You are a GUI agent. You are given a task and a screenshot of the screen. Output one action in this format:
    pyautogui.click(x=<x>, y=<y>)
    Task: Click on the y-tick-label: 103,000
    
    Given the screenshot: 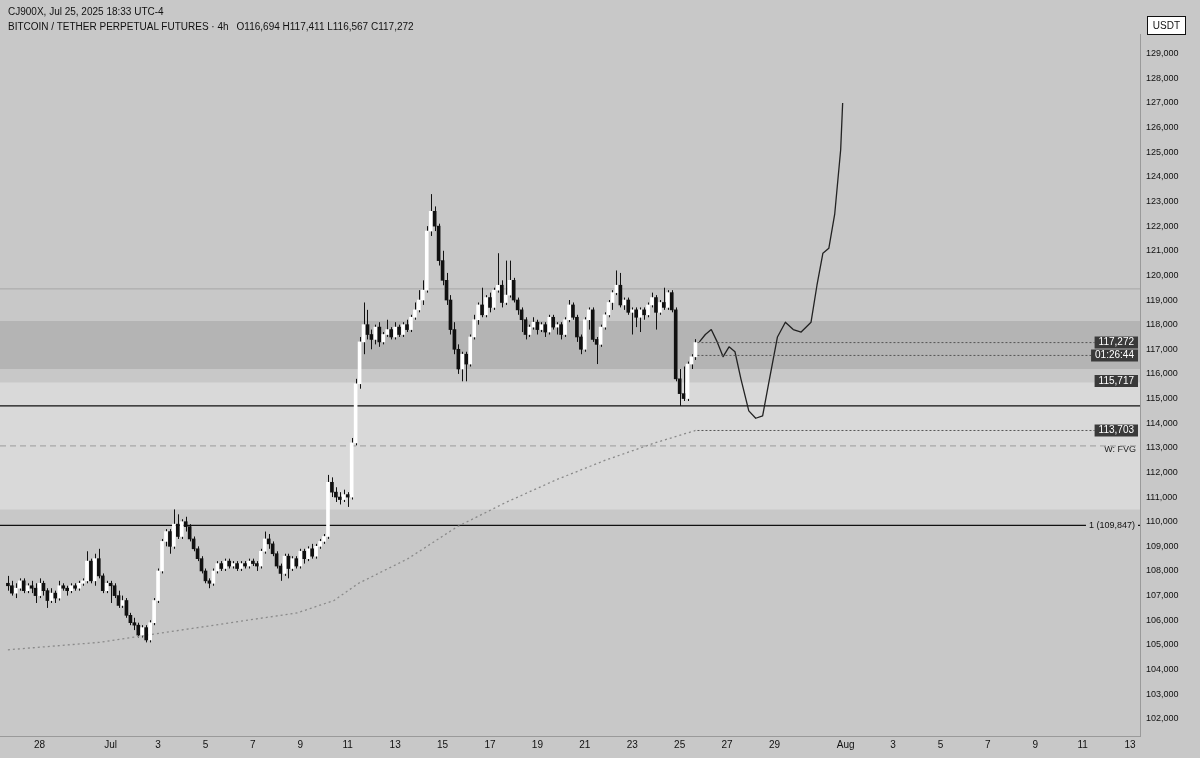 What is the action you would take?
    pyautogui.click(x=1162, y=693)
    